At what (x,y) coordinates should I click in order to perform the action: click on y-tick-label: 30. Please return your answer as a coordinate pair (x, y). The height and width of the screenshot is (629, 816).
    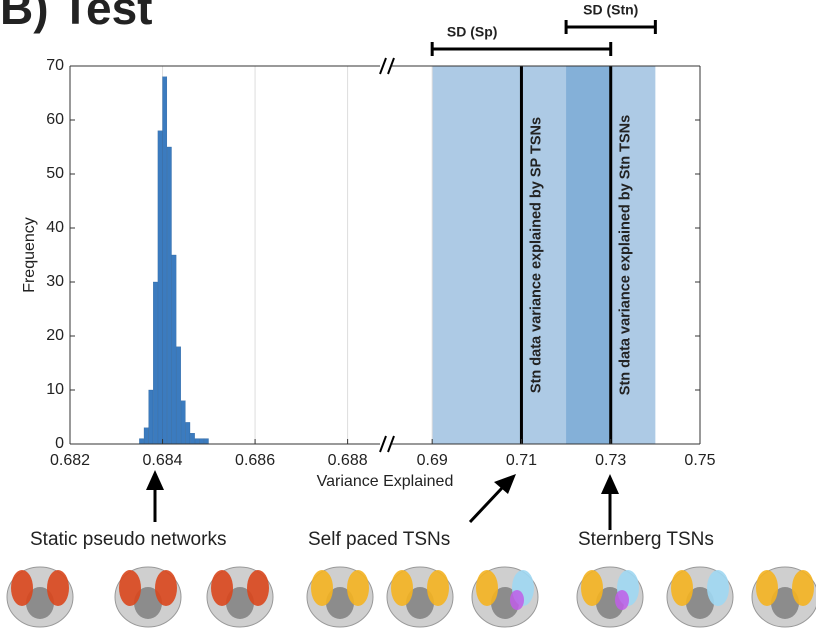
    Looking at the image, I should click on (55, 281).